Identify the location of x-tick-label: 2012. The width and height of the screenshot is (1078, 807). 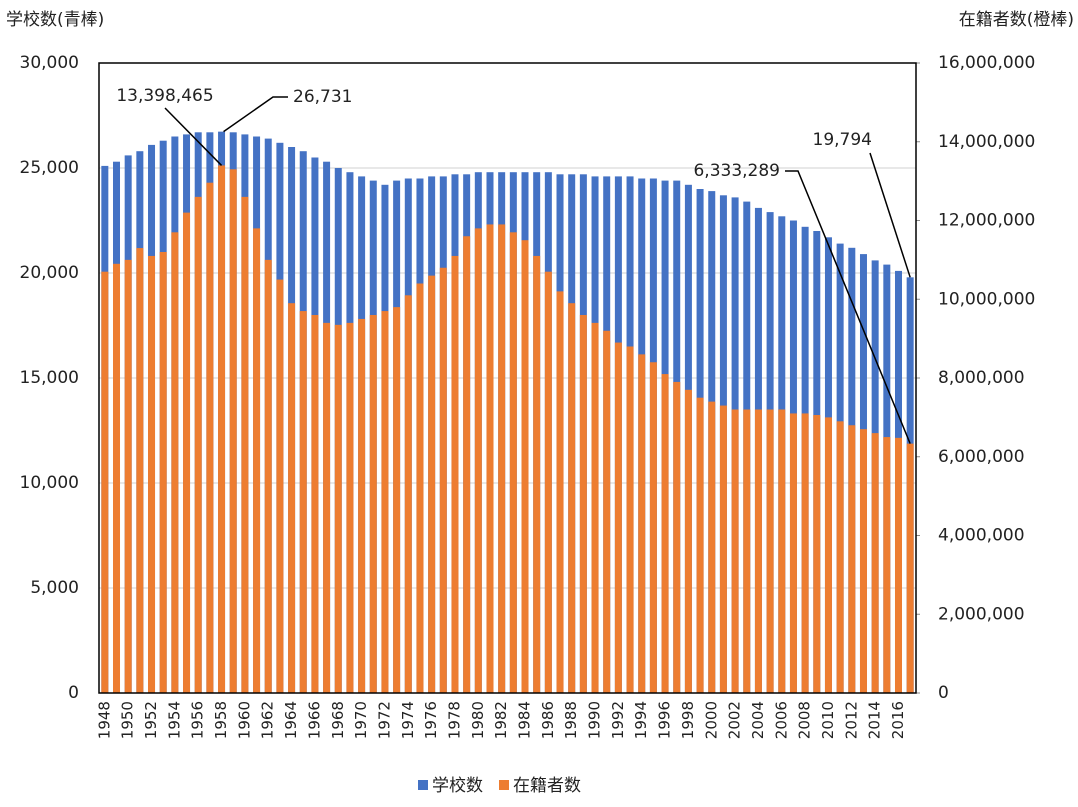
(851, 720).